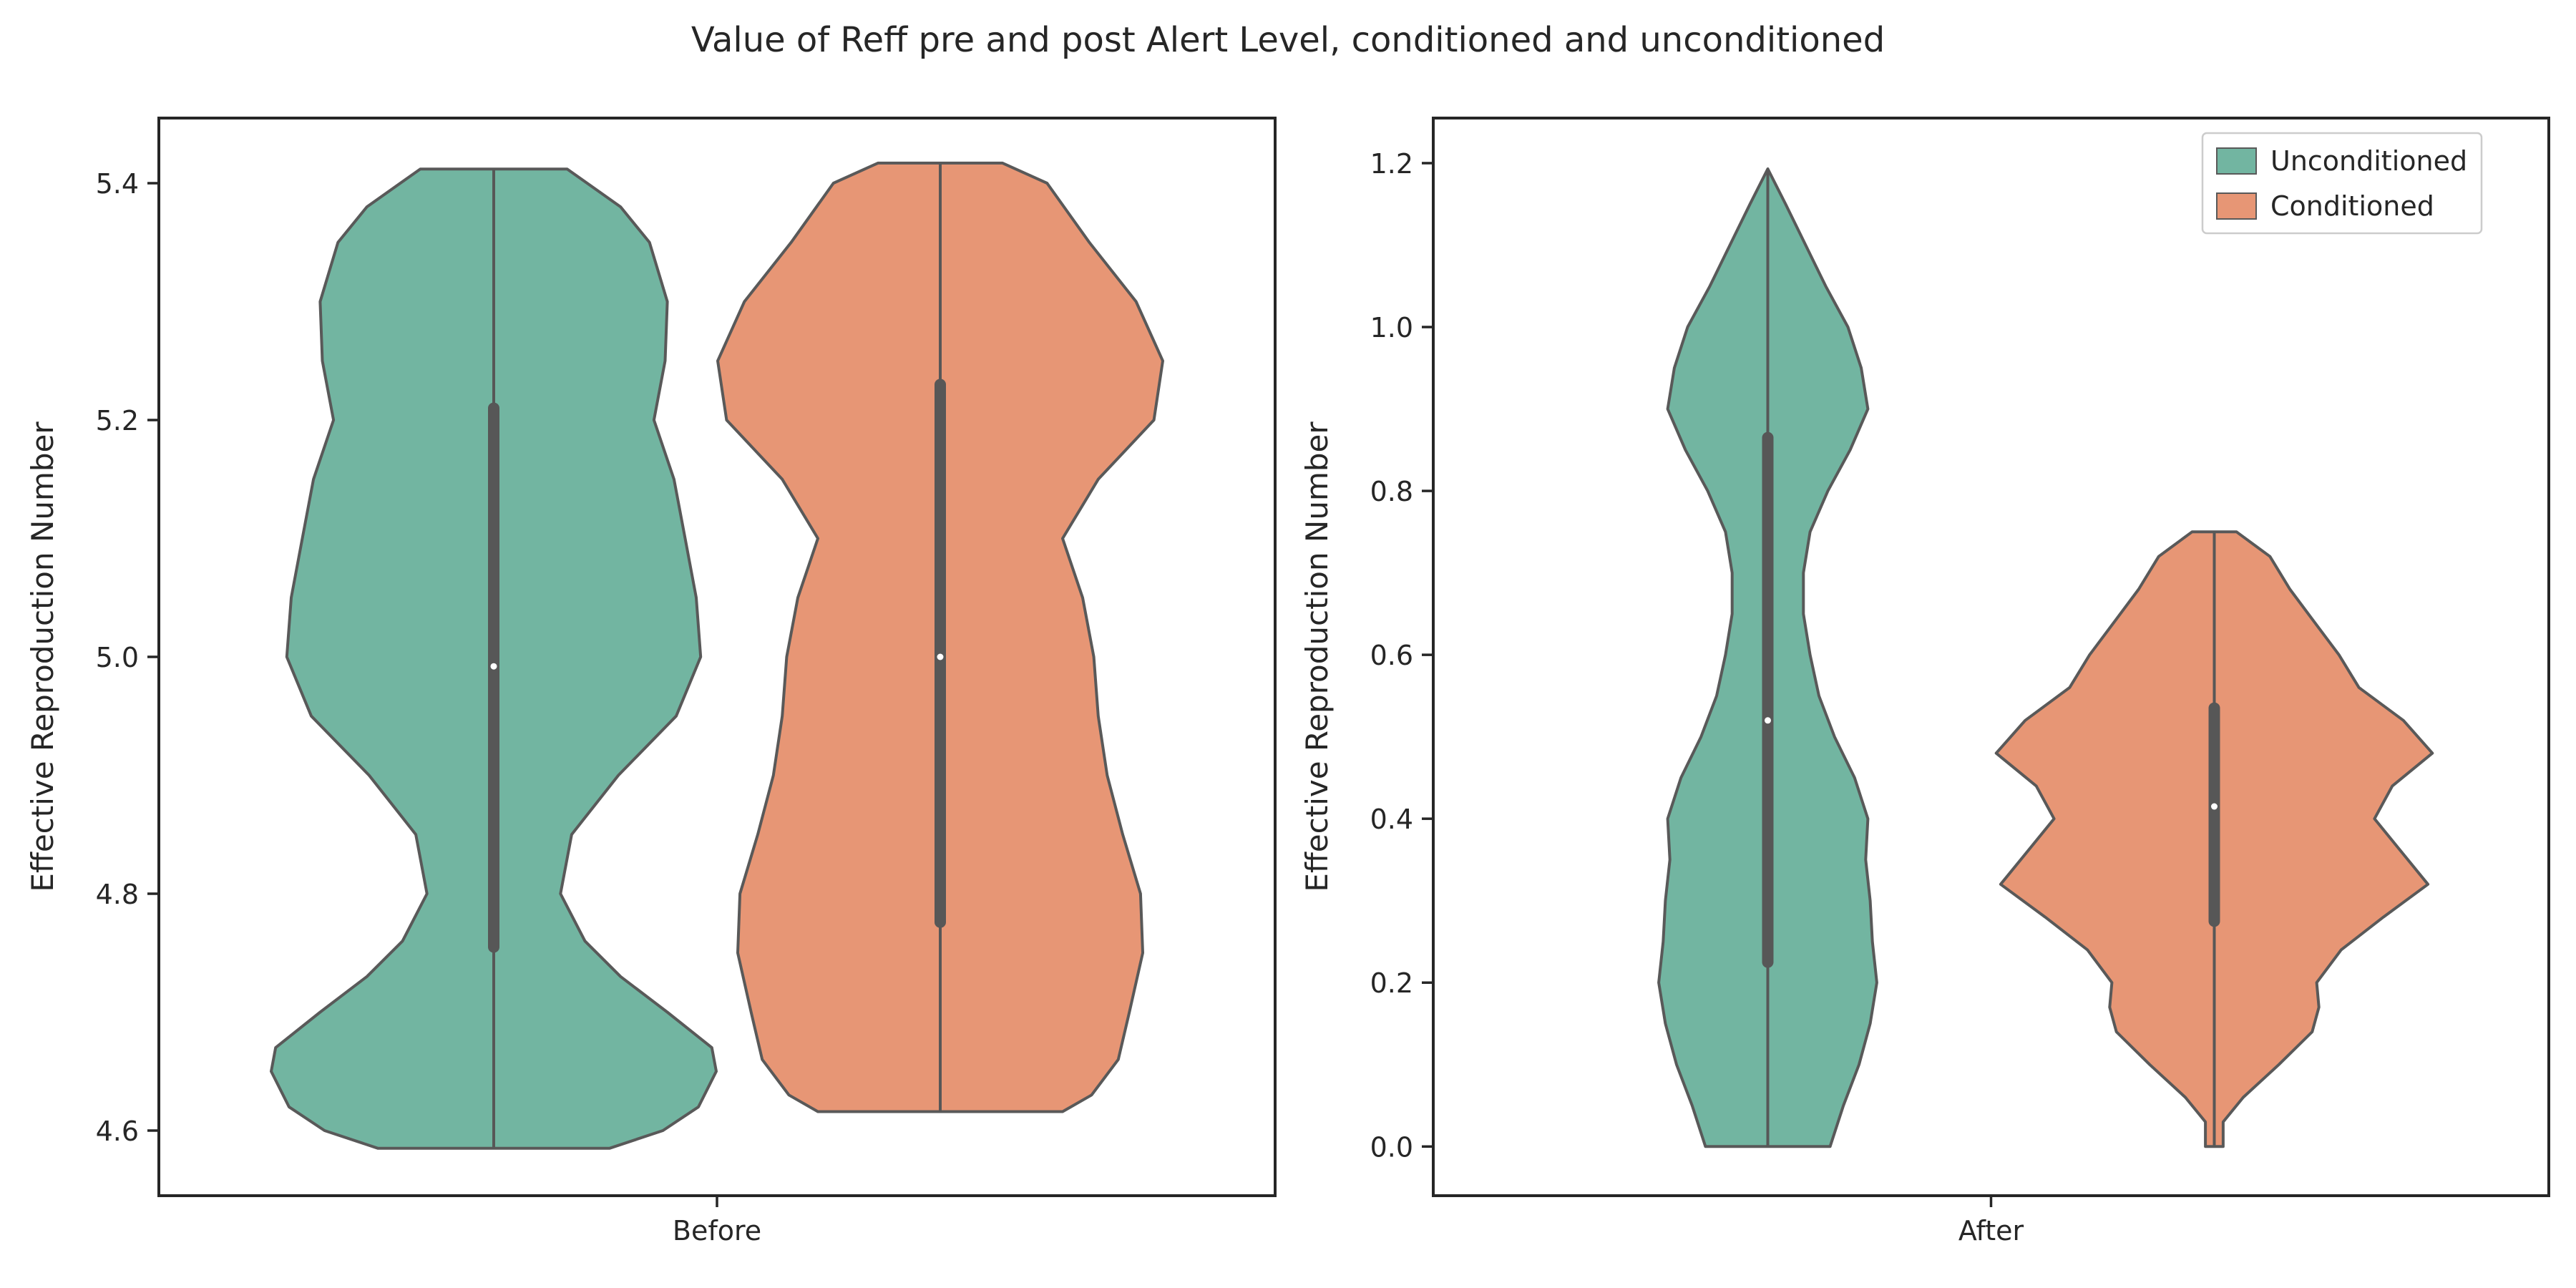  What do you see at coordinates (1391, 491) in the screenshot?
I see `panel-2-ytick-label: 0.8` at bounding box center [1391, 491].